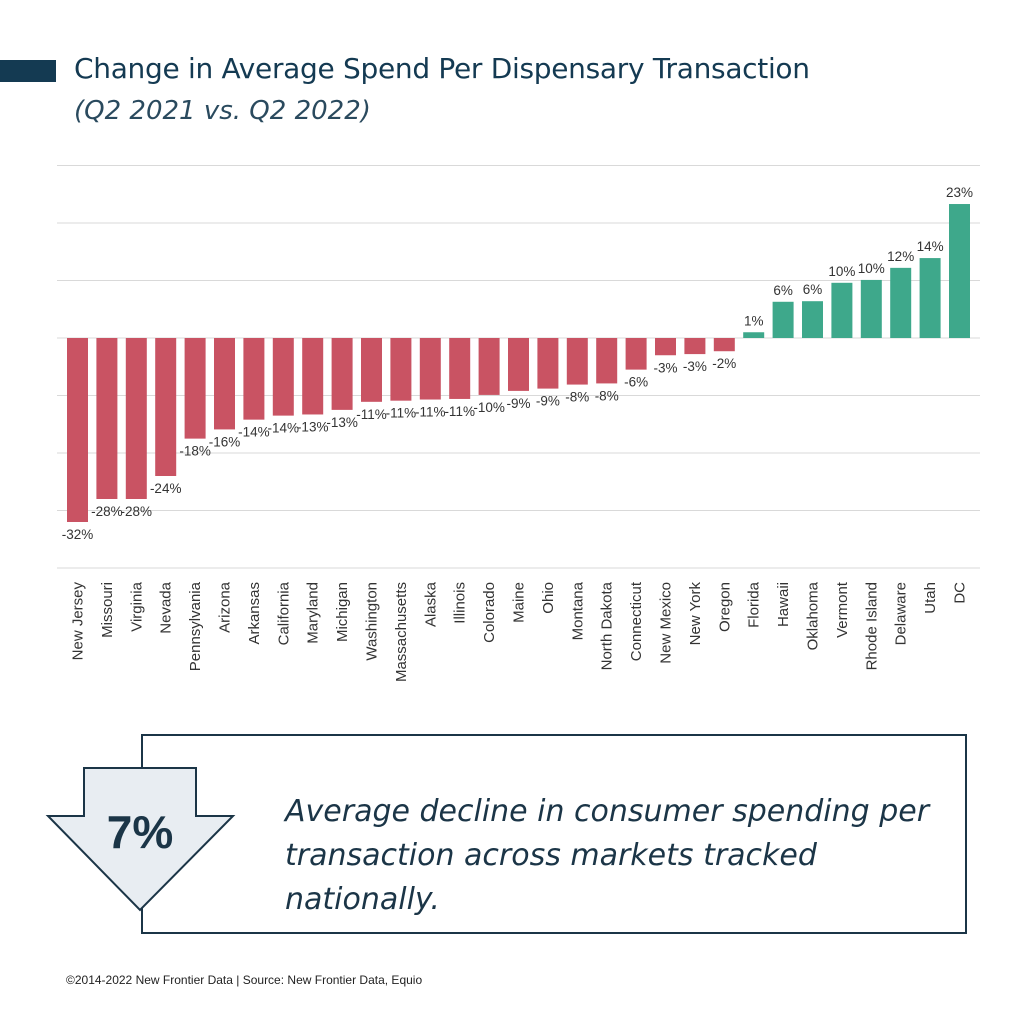  Describe the element at coordinates (460, 368) in the screenshot. I see `bar-illinois` at that location.